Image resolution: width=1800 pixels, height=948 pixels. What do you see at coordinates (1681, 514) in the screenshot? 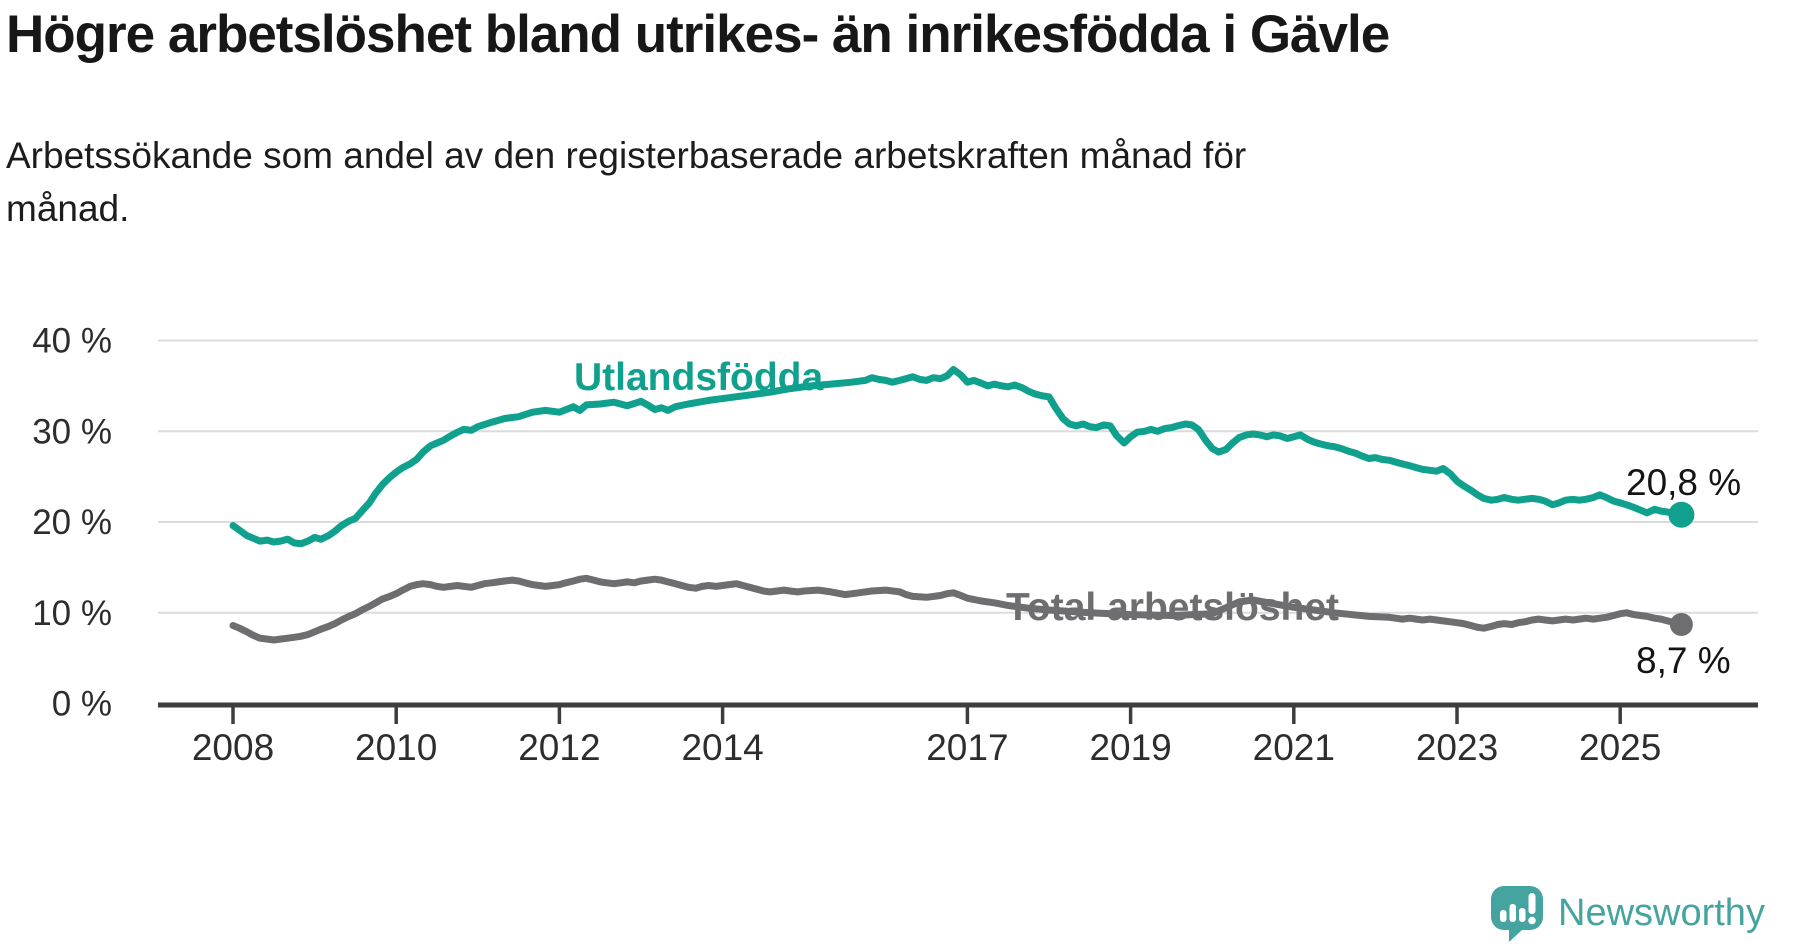
I see `series-end-dot-utlandsfodda` at bounding box center [1681, 514].